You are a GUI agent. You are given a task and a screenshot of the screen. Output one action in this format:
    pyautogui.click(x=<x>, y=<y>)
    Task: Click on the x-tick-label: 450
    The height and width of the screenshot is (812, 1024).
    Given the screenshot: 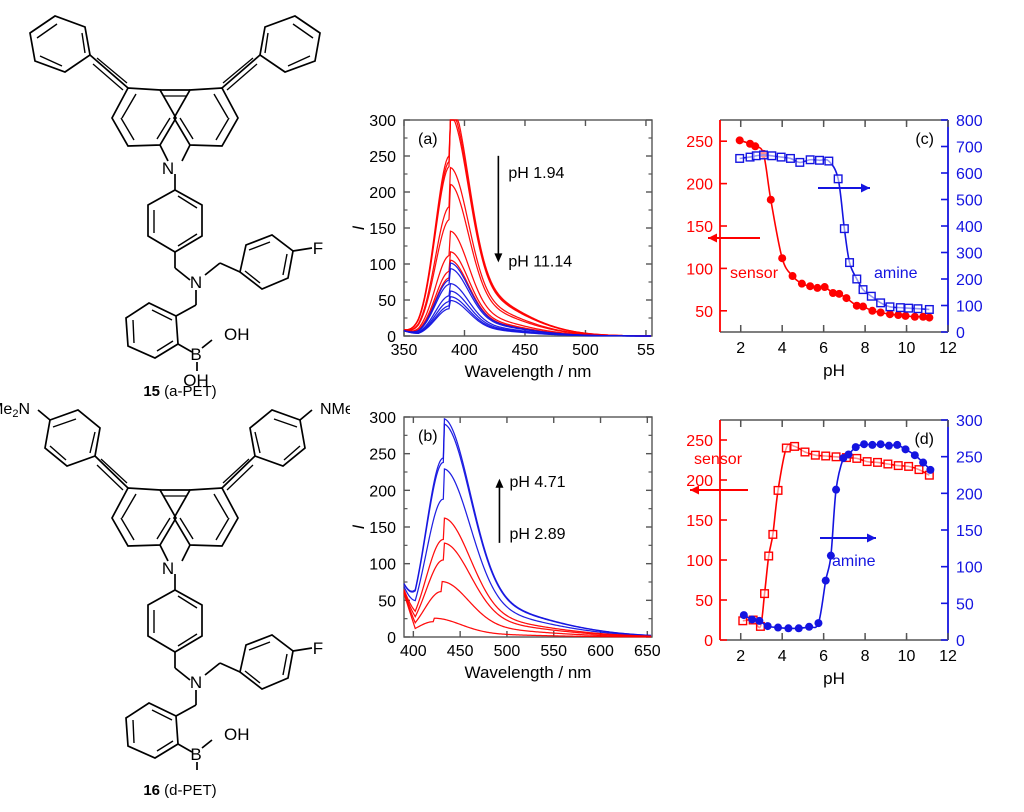 What is the action you would take?
    pyautogui.click(x=460, y=651)
    